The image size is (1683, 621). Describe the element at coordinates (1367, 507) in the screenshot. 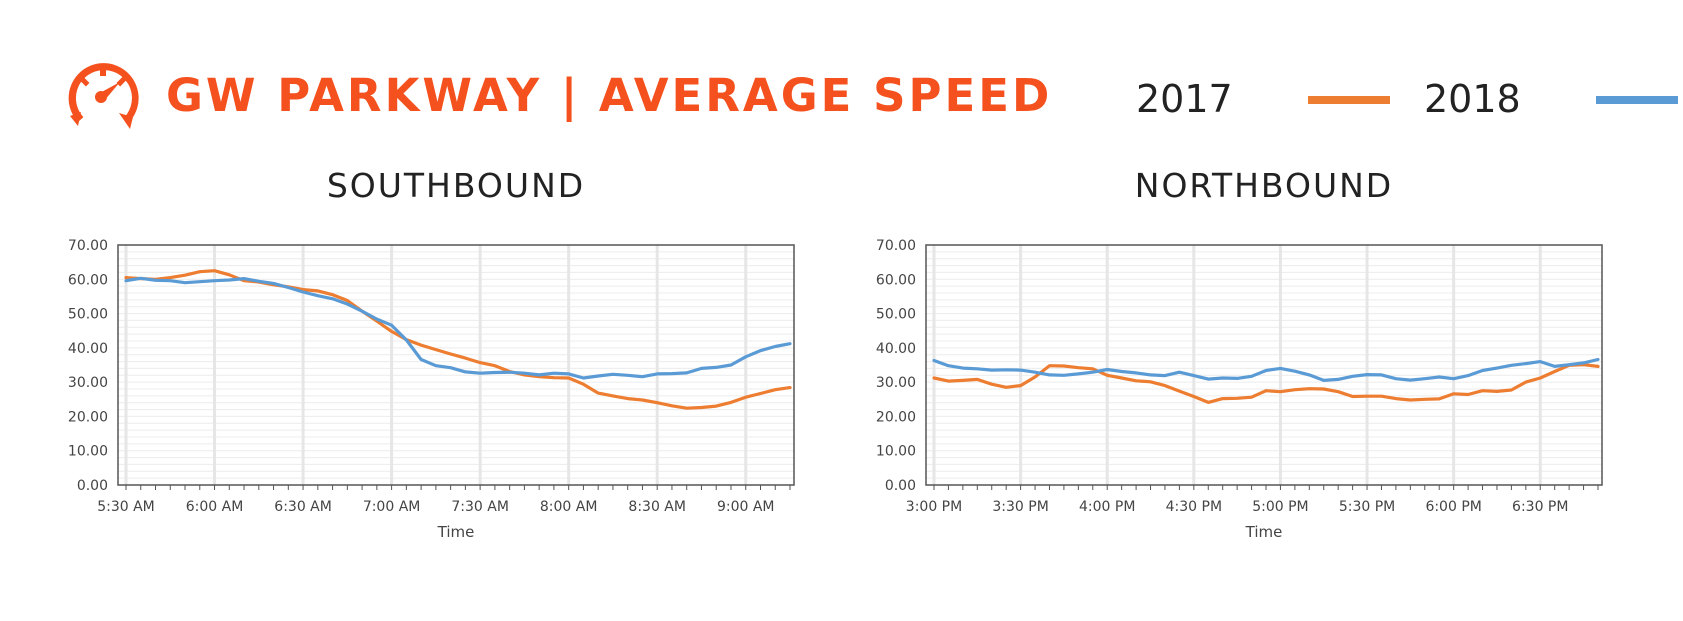

I see `x-tick-label: 5:30 PM` at that location.